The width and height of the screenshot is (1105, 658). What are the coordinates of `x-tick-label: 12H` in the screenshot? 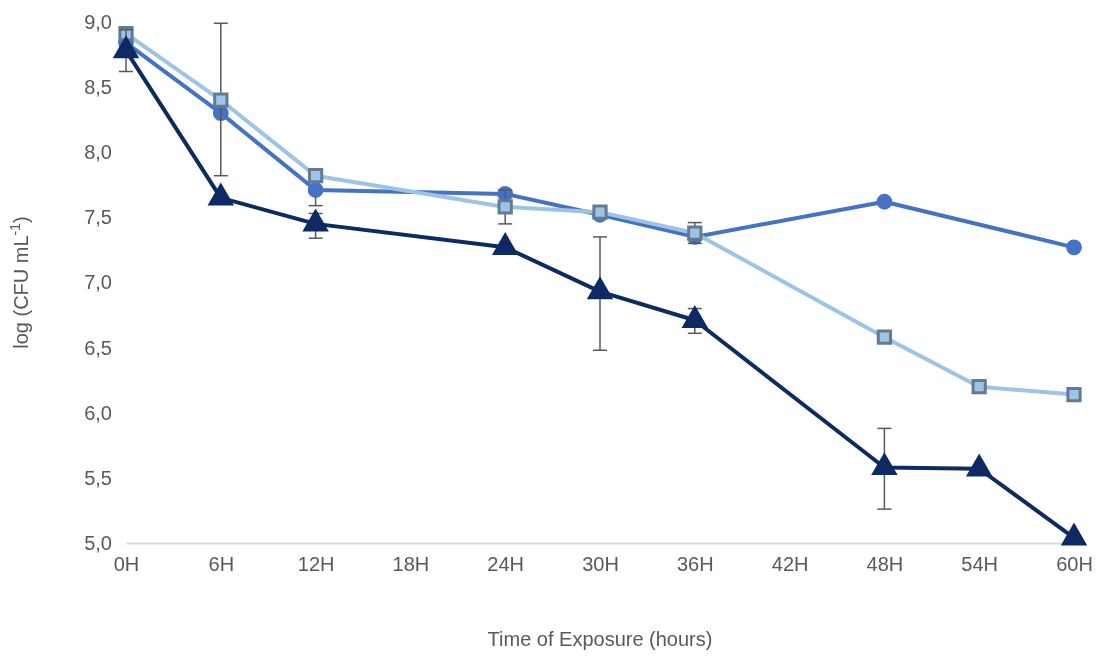 It's located at (316, 564).